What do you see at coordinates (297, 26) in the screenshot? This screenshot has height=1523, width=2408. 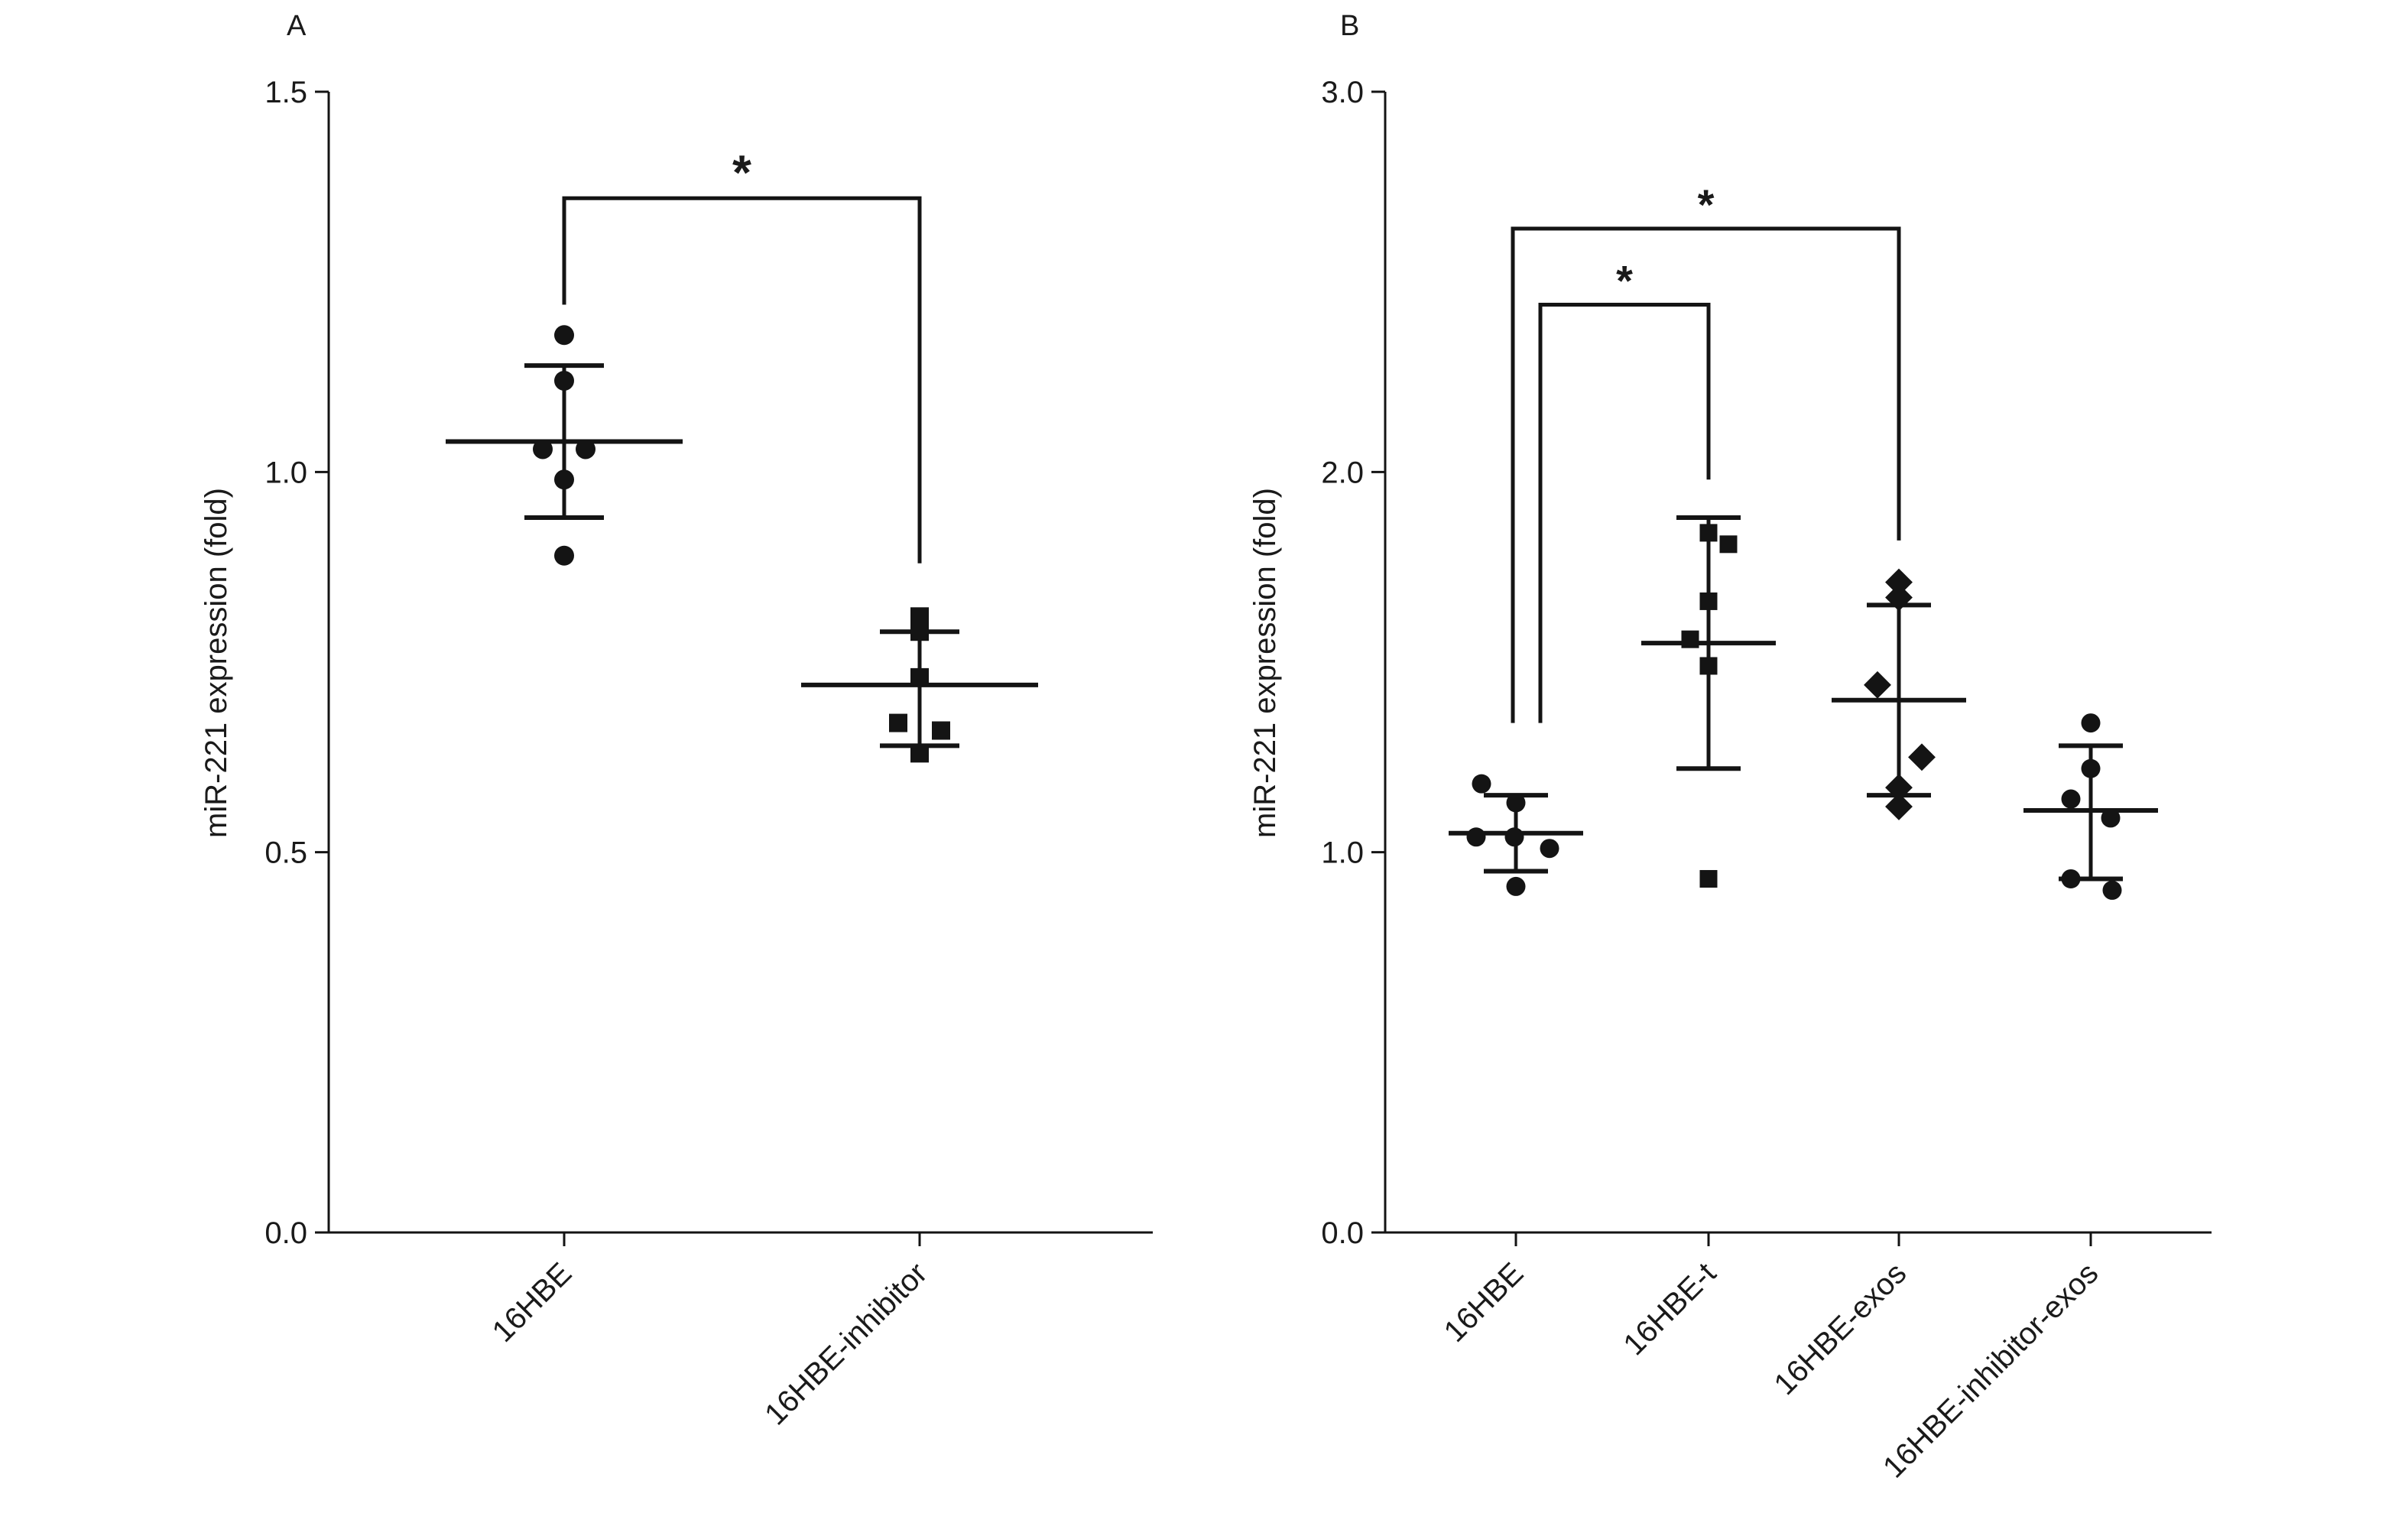 I see `panel-a-label: A` at bounding box center [297, 26].